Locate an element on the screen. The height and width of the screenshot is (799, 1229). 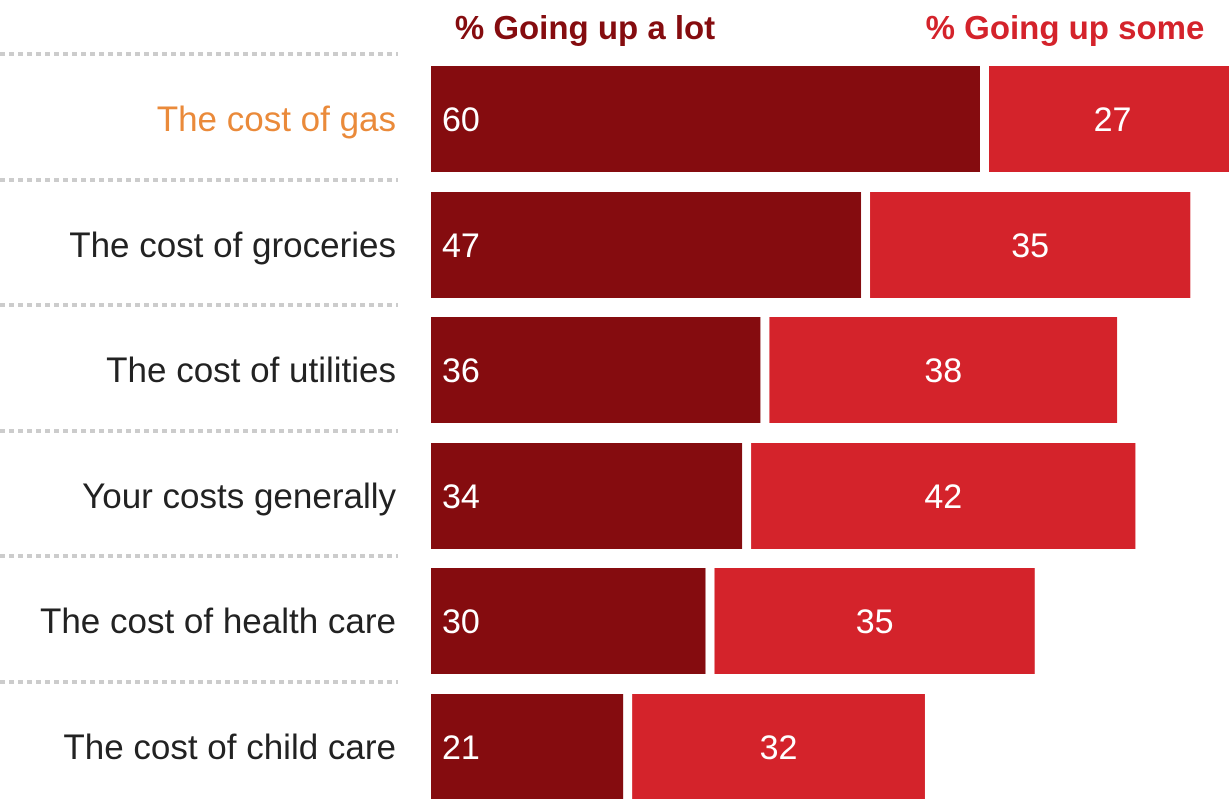
bar-value-label: 34 is located at coordinates (461, 497).